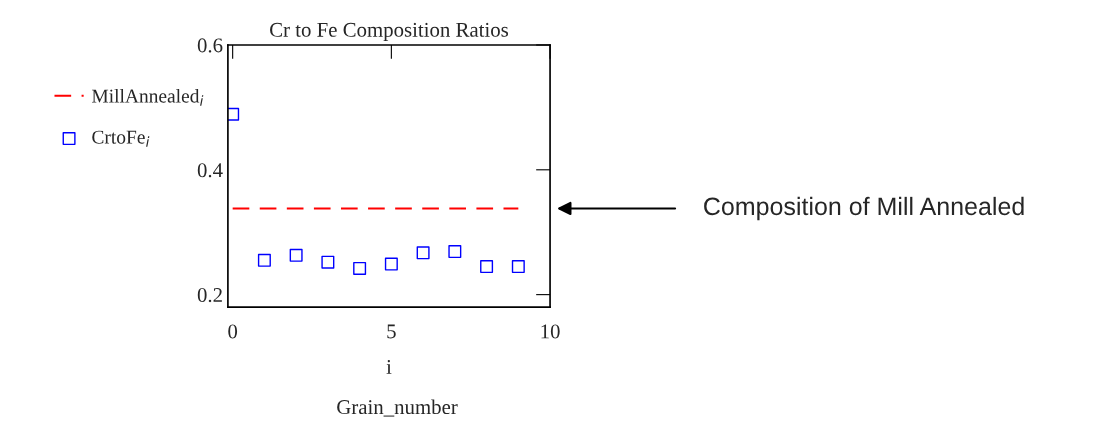 This screenshot has width=1109, height=435. Describe the element at coordinates (550, 331) in the screenshot. I see `x-tick-label: 10` at that location.